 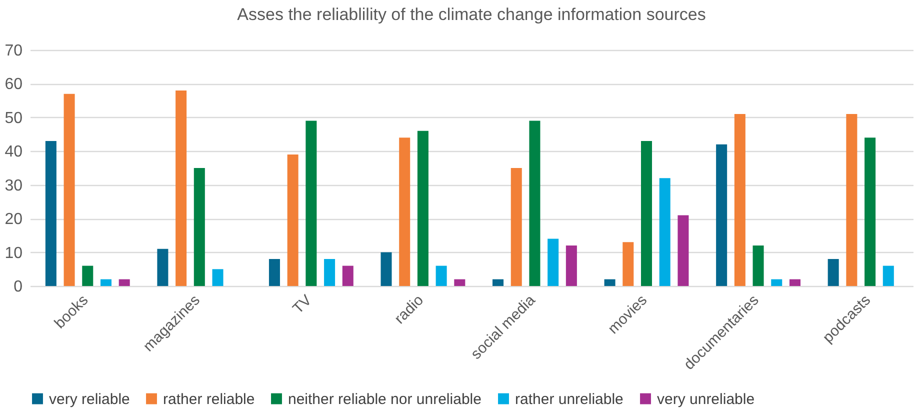 What do you see at coordinates (471, 14) in the screenshot?
I see `chart-title: Asses the reliablility of the climate change information sources` at bounding box center [471, 14].